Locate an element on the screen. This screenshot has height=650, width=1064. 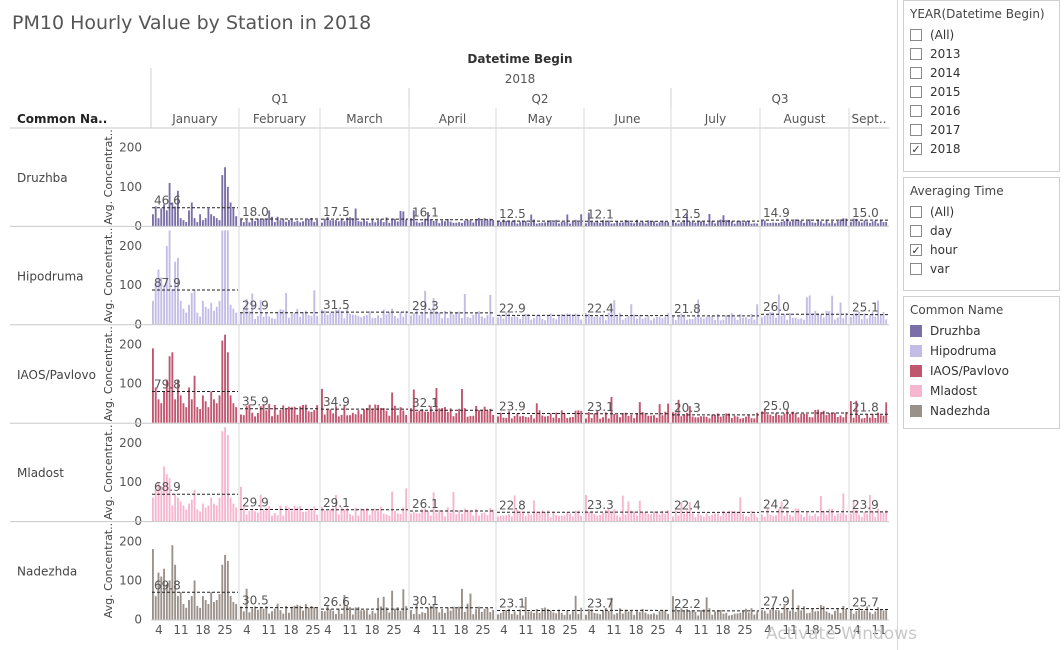
legend-item: Hipodruma is located at coordinates (981, 351).